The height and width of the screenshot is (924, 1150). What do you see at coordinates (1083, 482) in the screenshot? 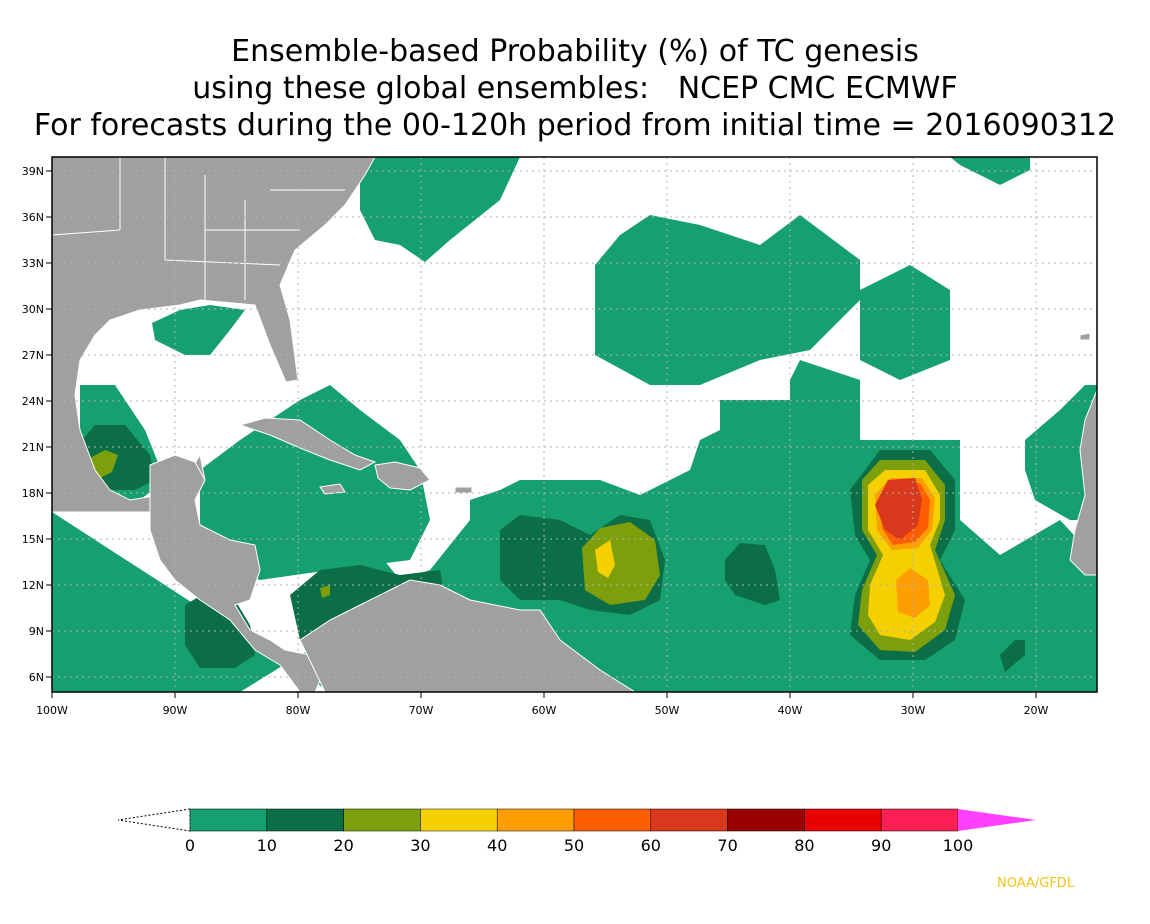
I see `africa-land` at bounding box center [1083, 482].